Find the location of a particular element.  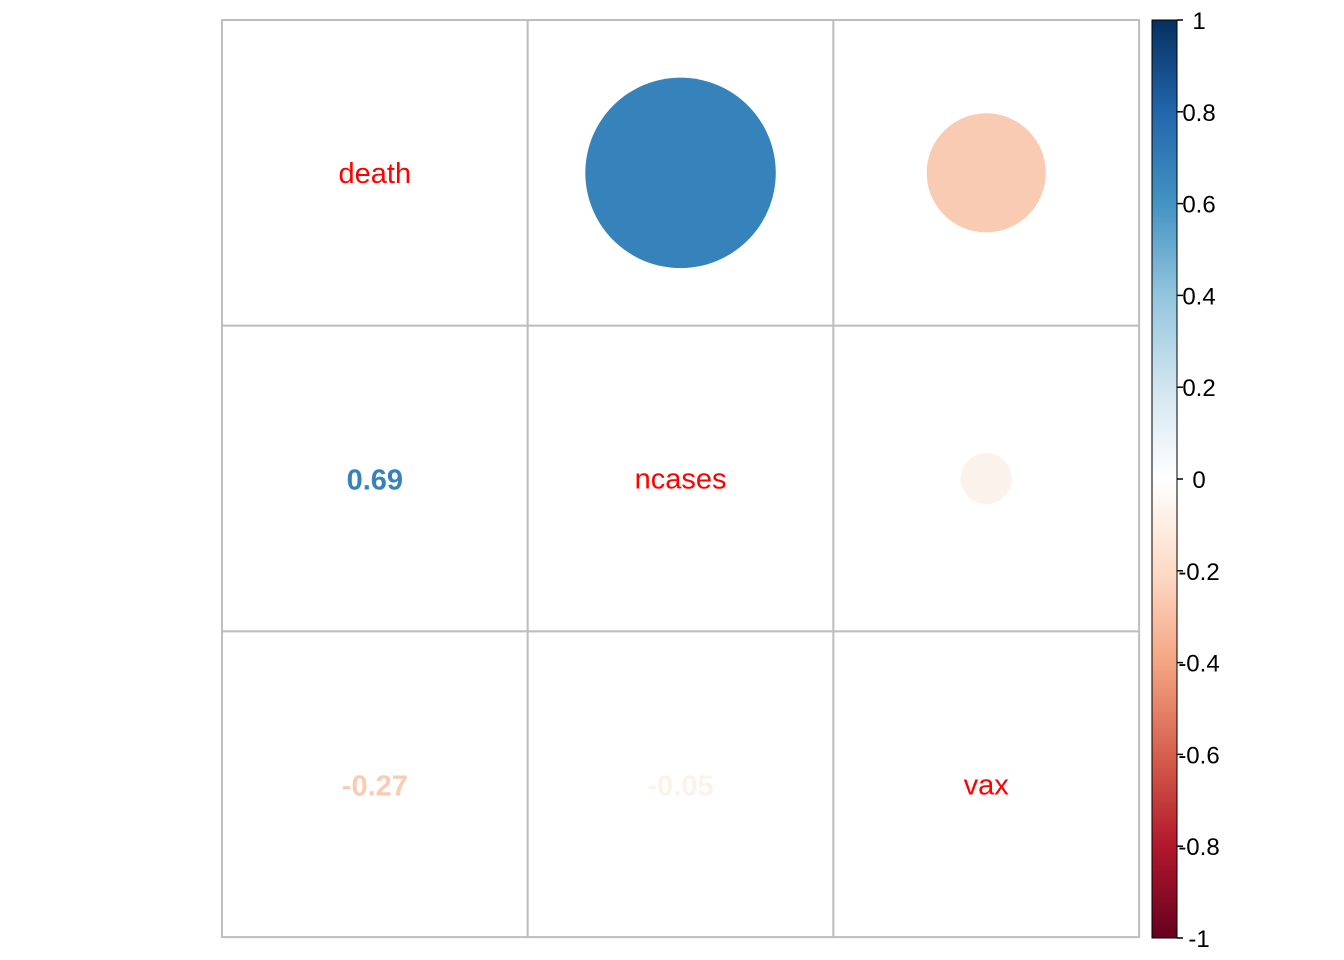

colorbar-tick-label: 0.6 is located at coordinates (1198, 205).